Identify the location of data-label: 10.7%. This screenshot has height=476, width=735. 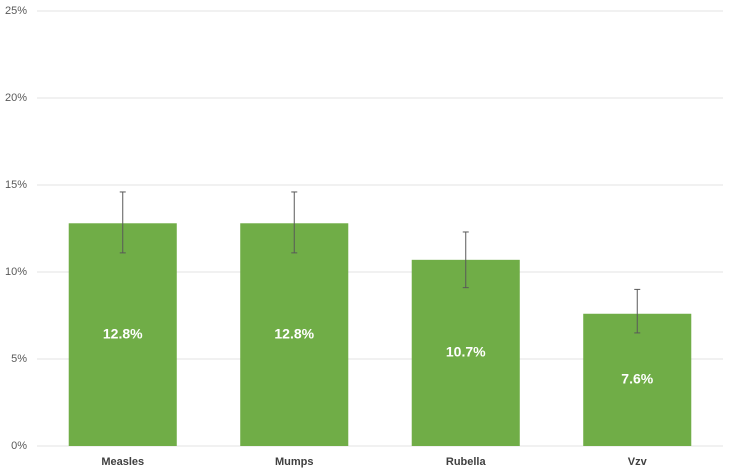
(466, 352).